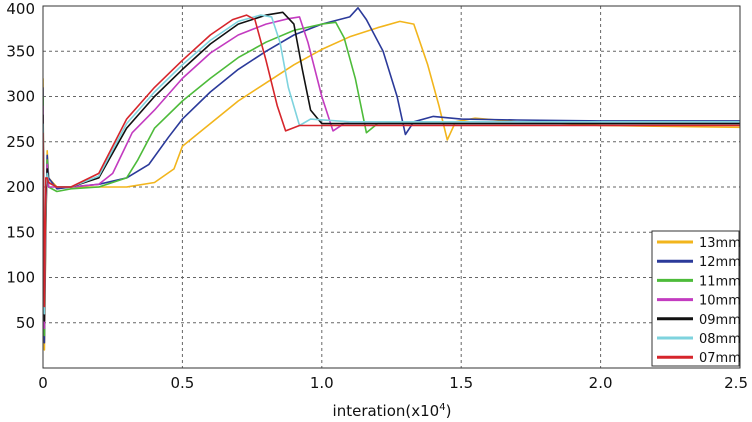  Describe the element at coordinates (696, 298) in the screenshot. I see `legend: 13mm 12mm 11mm 10mm 09mm 08mm 07mm` at that location.